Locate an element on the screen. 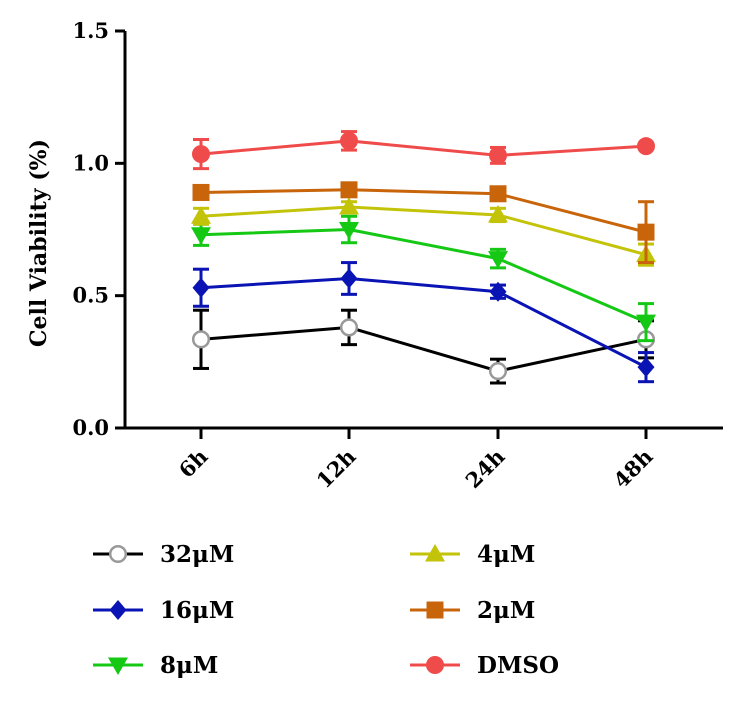 This screenshot has height=705, width=745. y-axis-title: Cell Viability (%) is located at coordinates (39, 243).